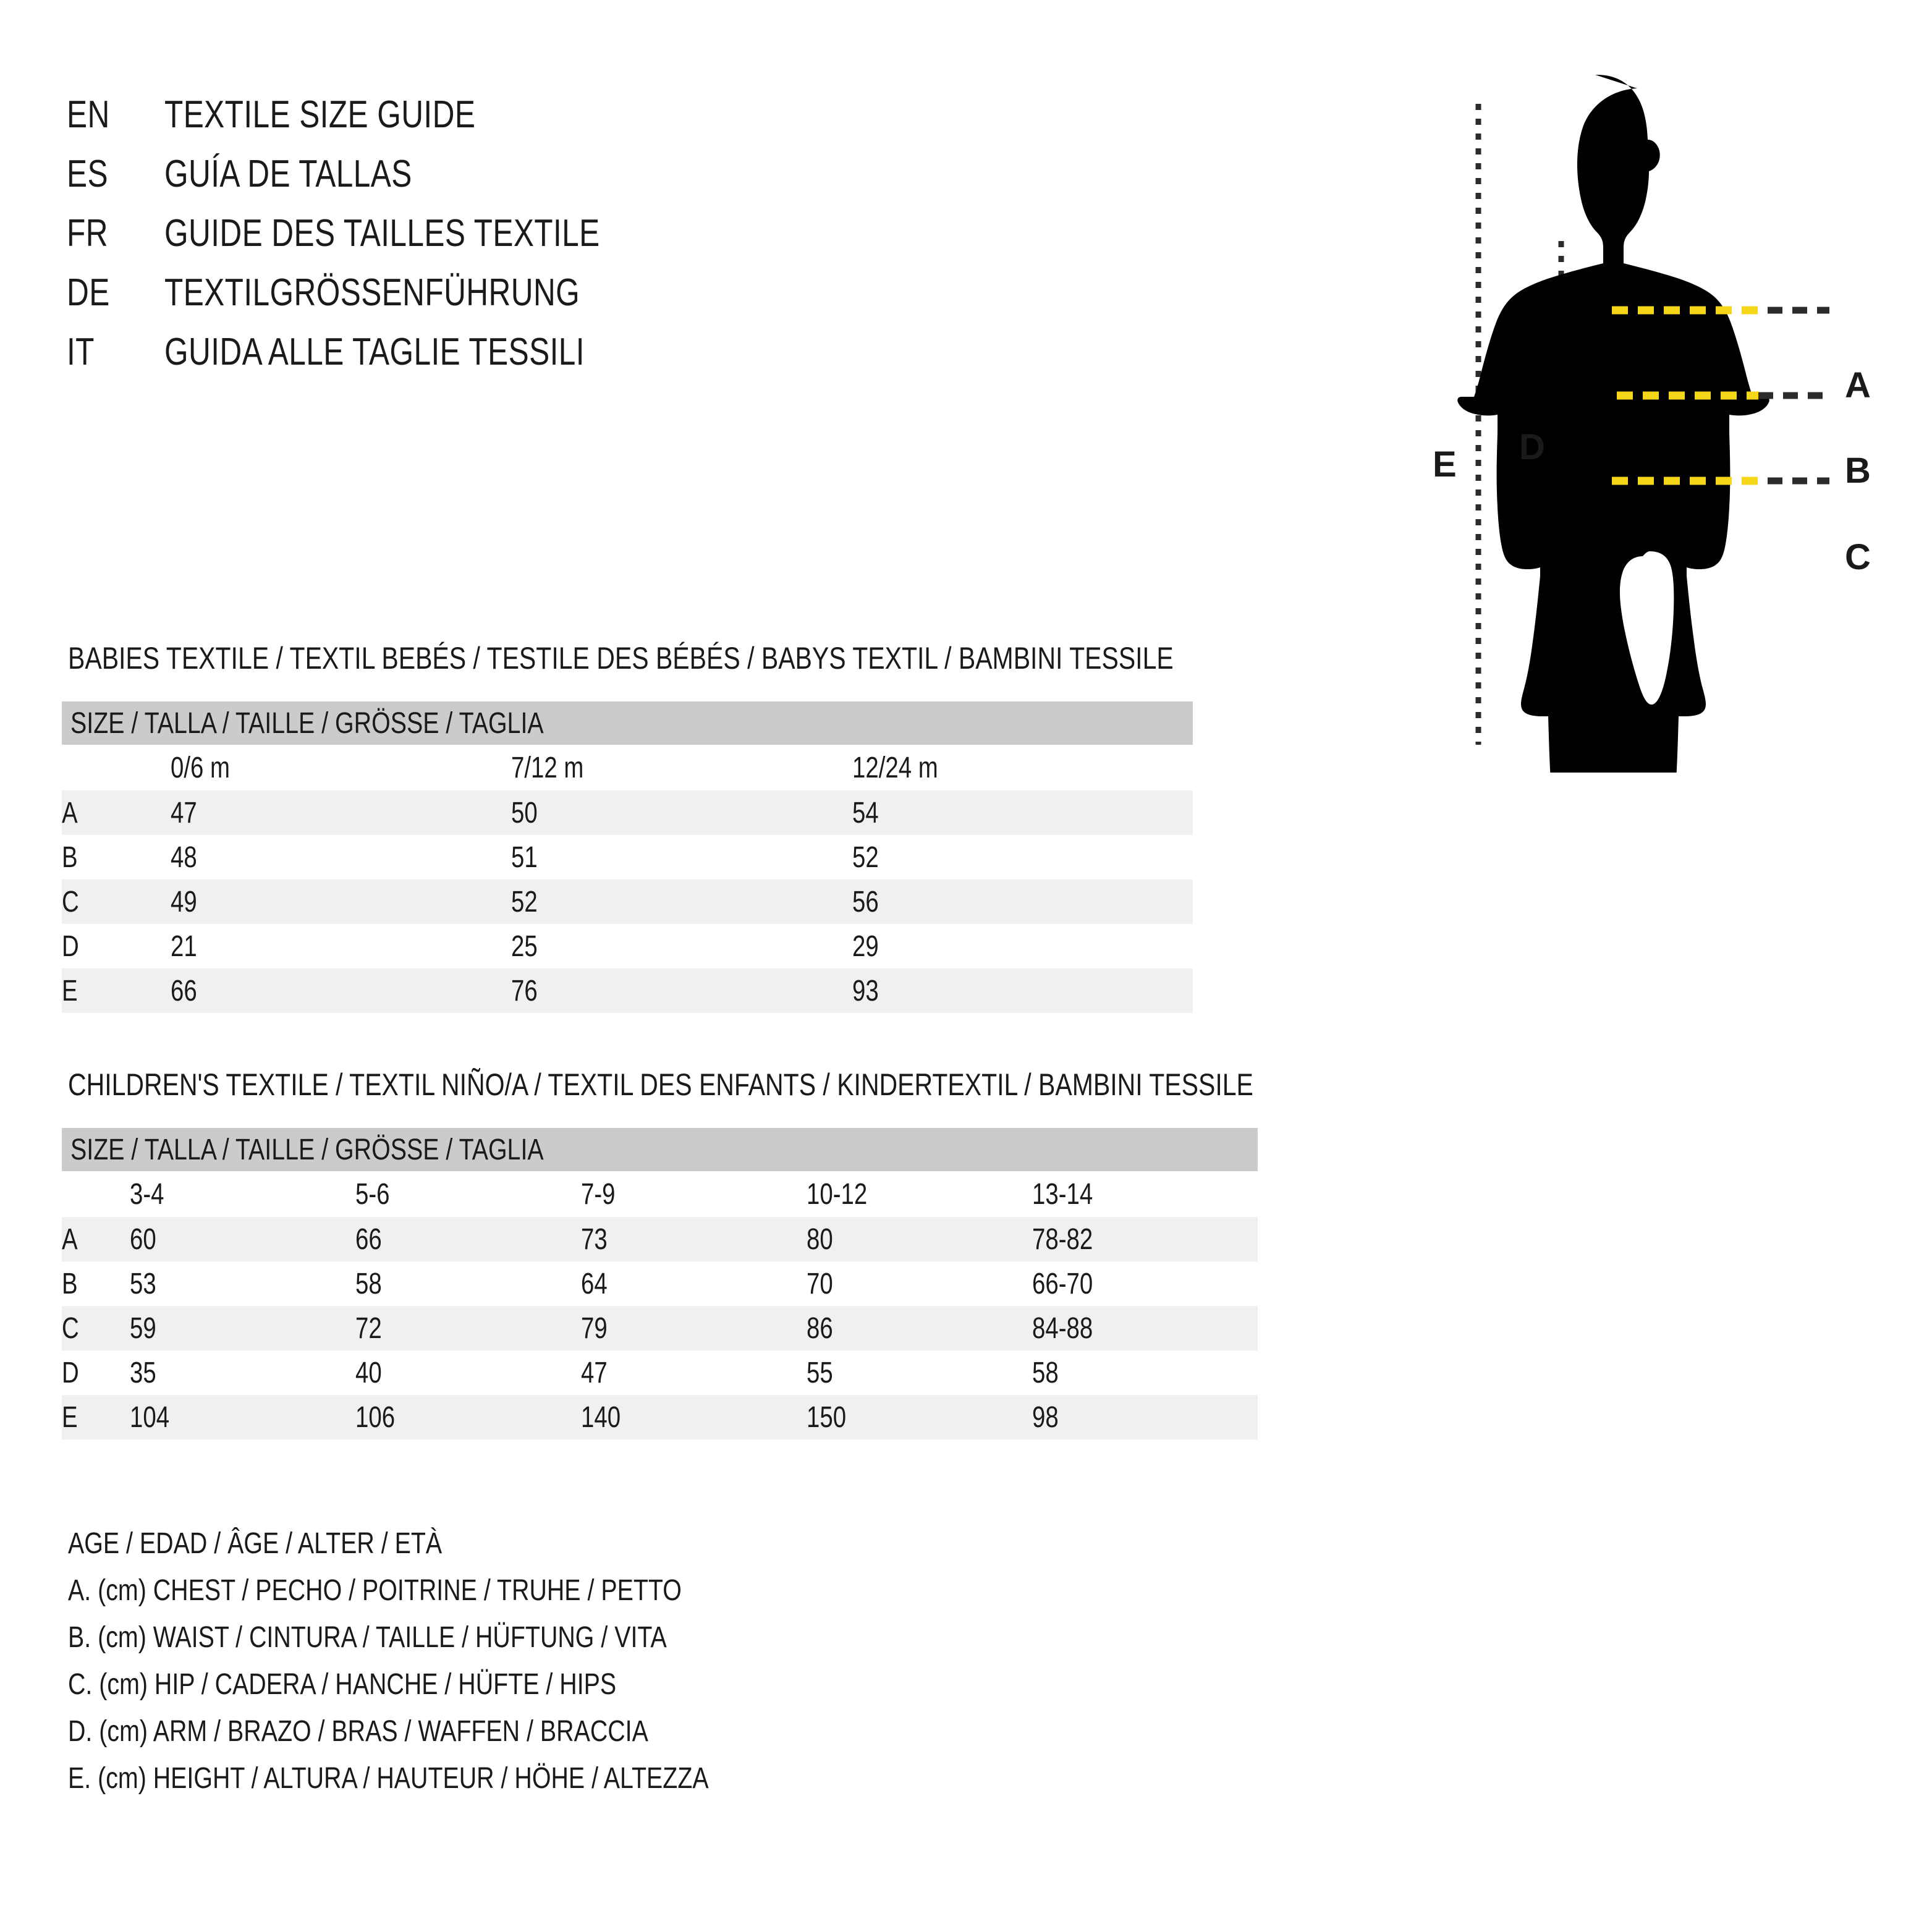 This screenshot has height=1932, width=1932. I want to click on children-cell-4-1: 106, so click(468, 1417).